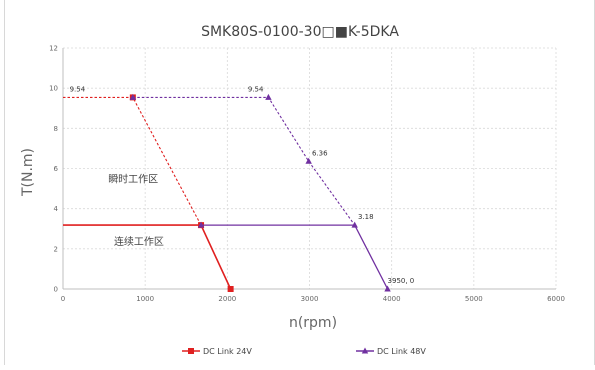  What do you see at coordinates (300, 32) in the screenshot?
I see `chart-title: SMK80S-0100-30□■K-5DKA` at bounding box center [300, 32].